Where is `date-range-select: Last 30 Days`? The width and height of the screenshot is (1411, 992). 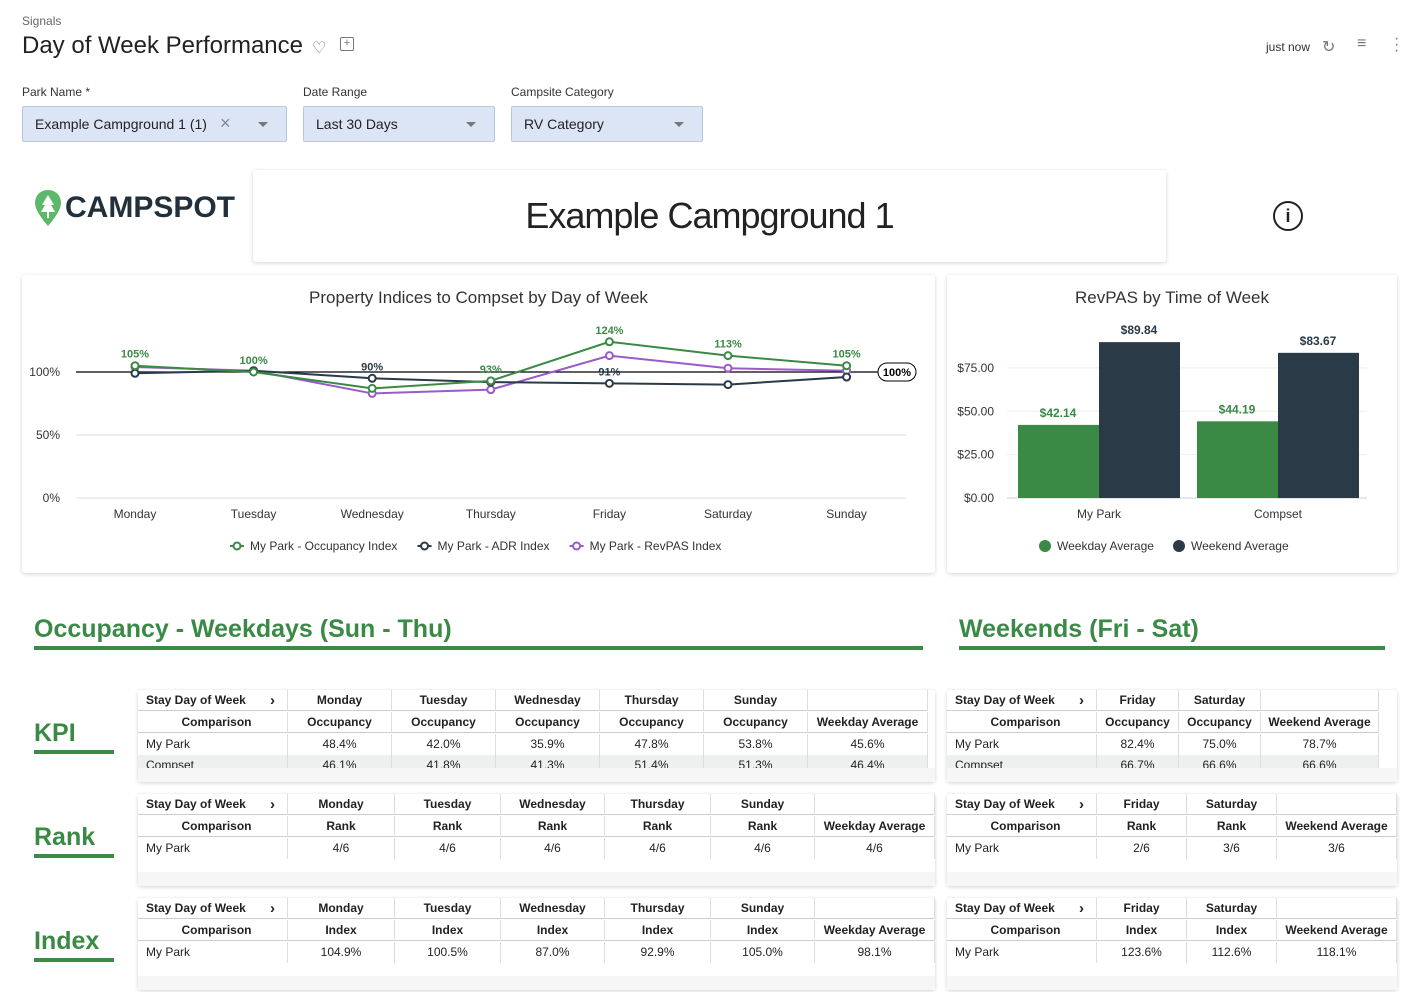
date-range-select: Last 30 Days is located at coordinates (399, 124).